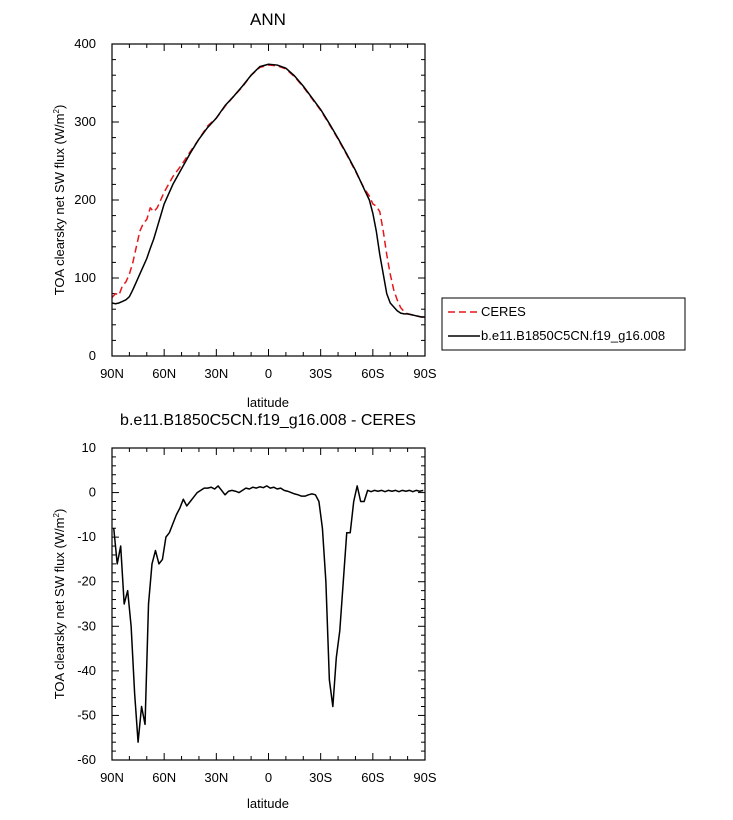  What do you see at coordinates (86, 581) in the screenshot?
I see `y-tick-label: -20` at bounding box center [86, 581].